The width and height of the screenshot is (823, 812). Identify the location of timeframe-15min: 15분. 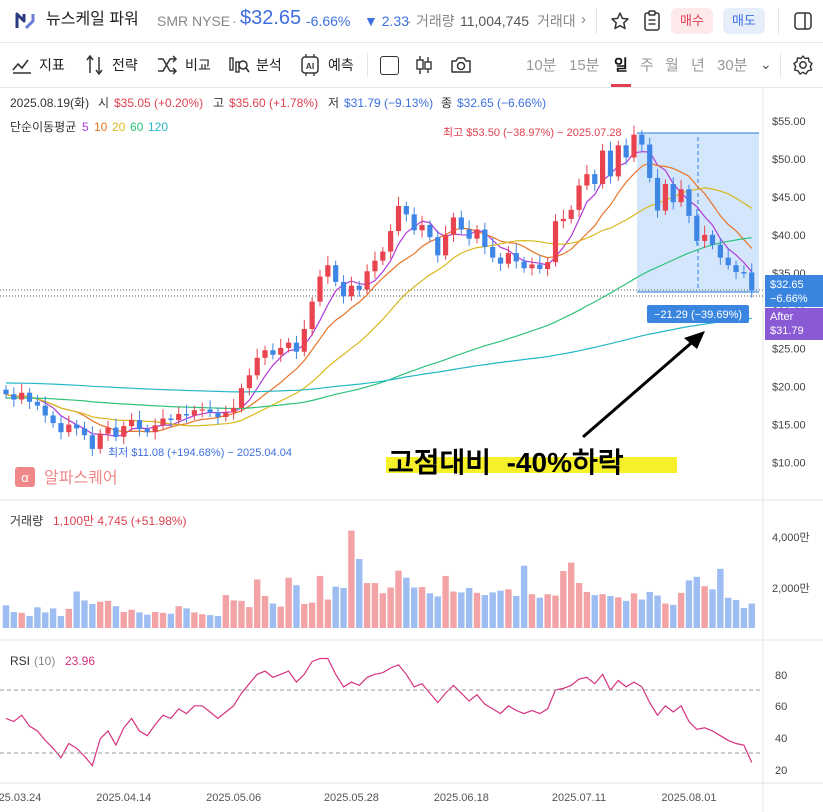
(584, 65).